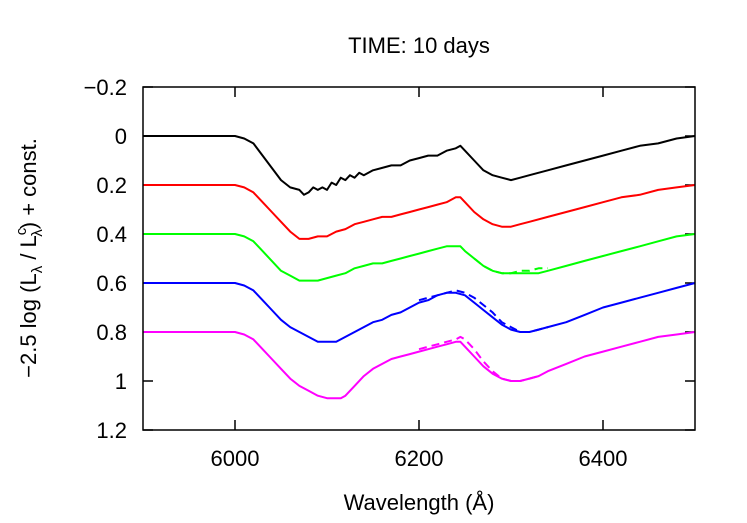 The image size is (747, 523). Describe the element at coordinates (483, 311) in the screenshot. I see `series-line-5-dashed` at that location.